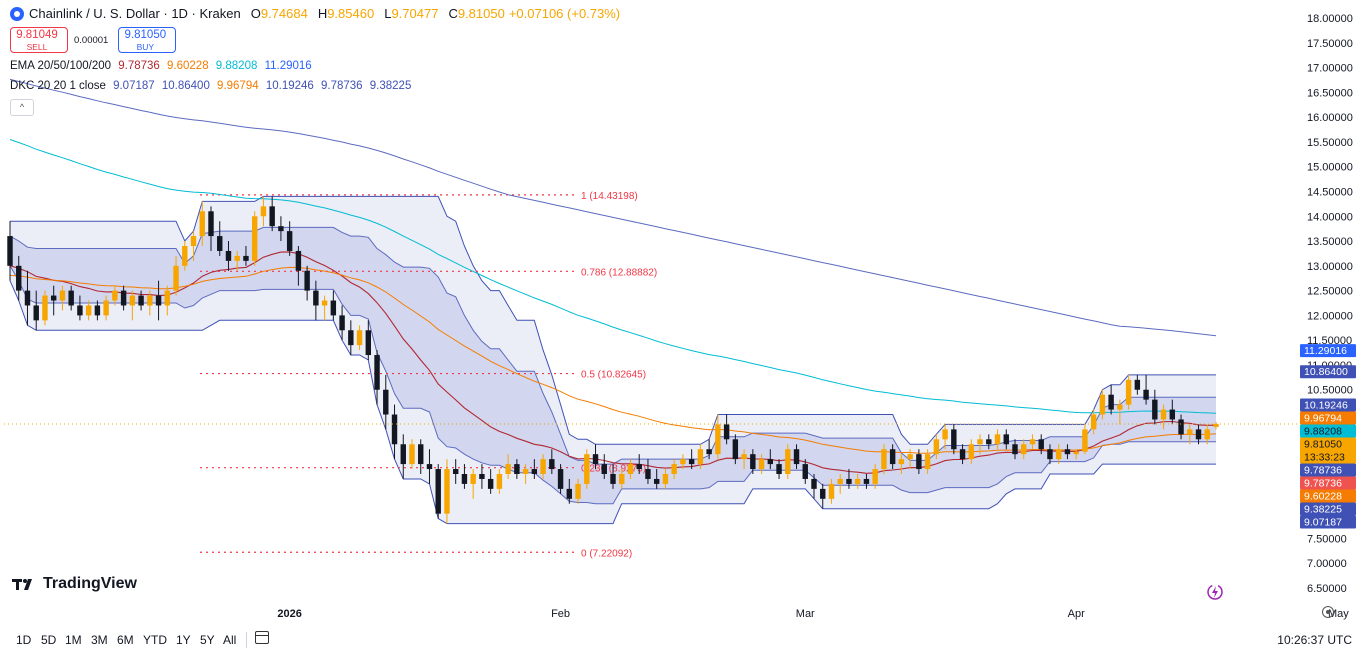 The image size is (1360, 653). What do you see at coordinates (39, 40) in the screenshot?
I see `sell-button: 9.81049 SELL` at bounding box center [39, 40].